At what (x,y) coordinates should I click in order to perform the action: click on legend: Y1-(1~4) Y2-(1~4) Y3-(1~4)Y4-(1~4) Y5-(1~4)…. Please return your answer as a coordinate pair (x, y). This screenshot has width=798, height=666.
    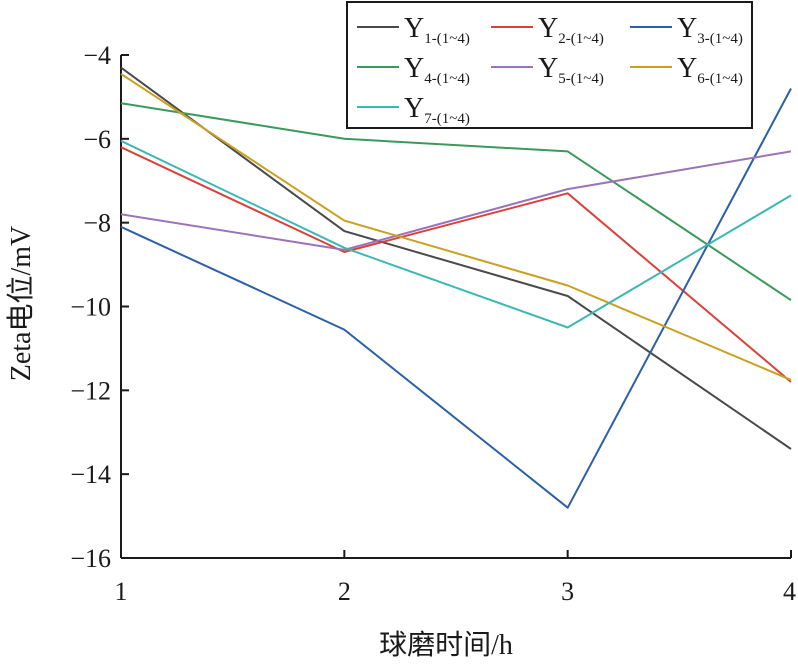
    Looking at the image, I should click on (549, 65).